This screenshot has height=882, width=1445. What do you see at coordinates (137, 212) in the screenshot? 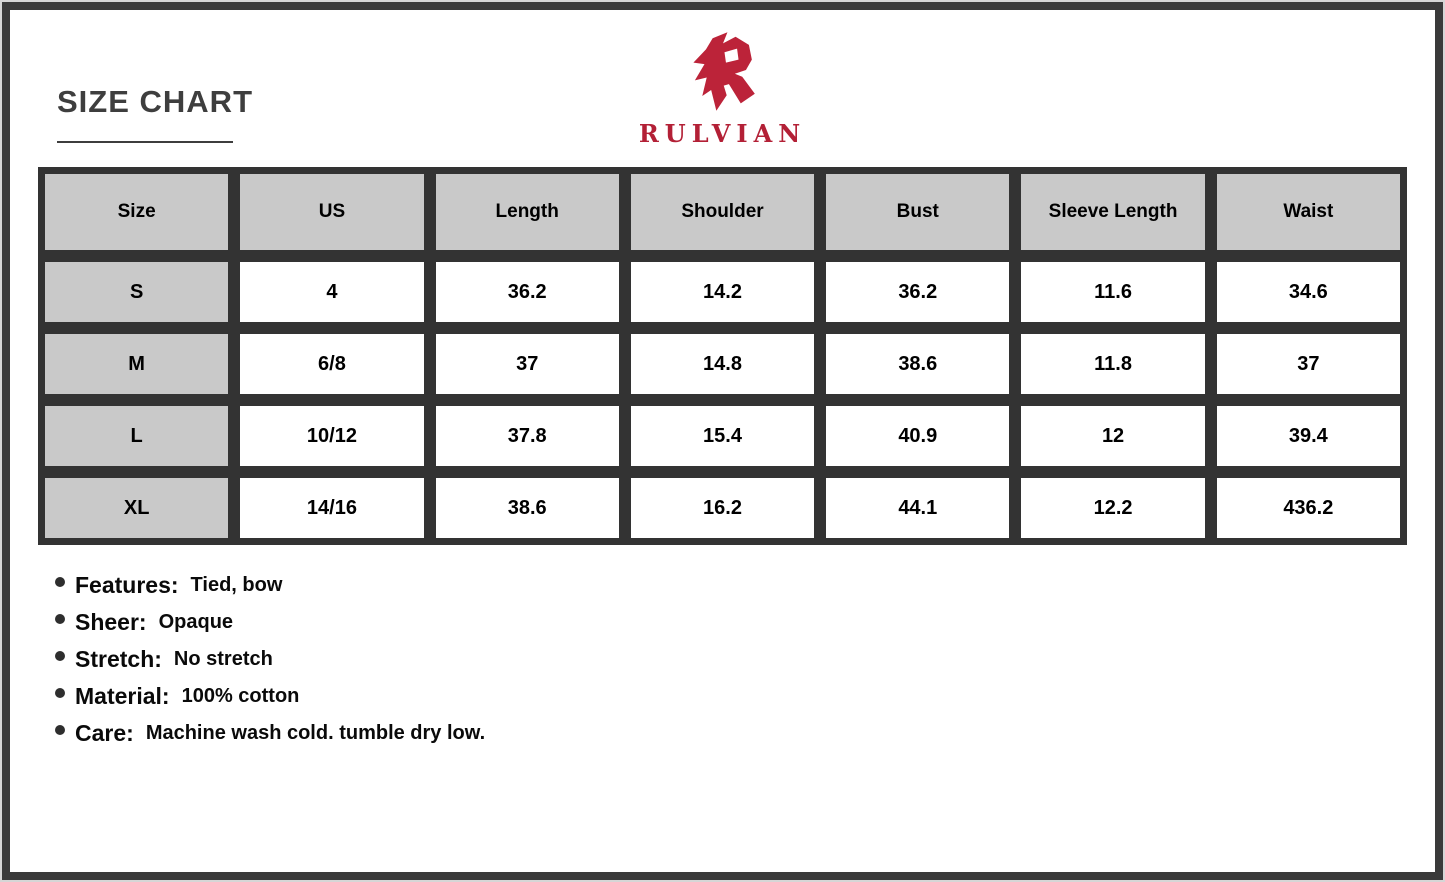
I see `header-cell-size: Size` at bounding box center [137, 212].